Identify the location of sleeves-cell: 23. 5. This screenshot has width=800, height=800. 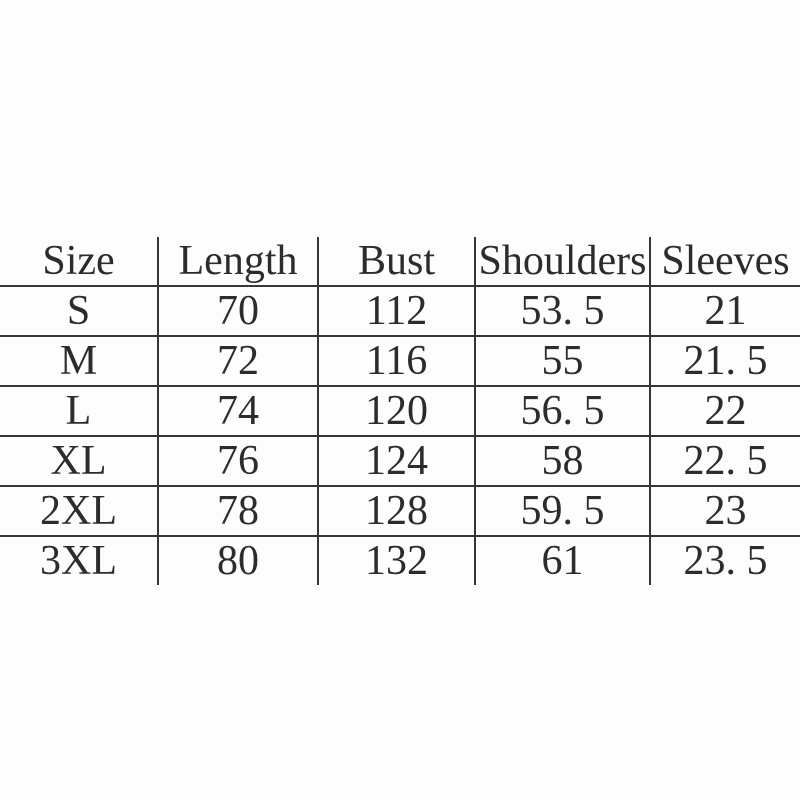
(724, 560).